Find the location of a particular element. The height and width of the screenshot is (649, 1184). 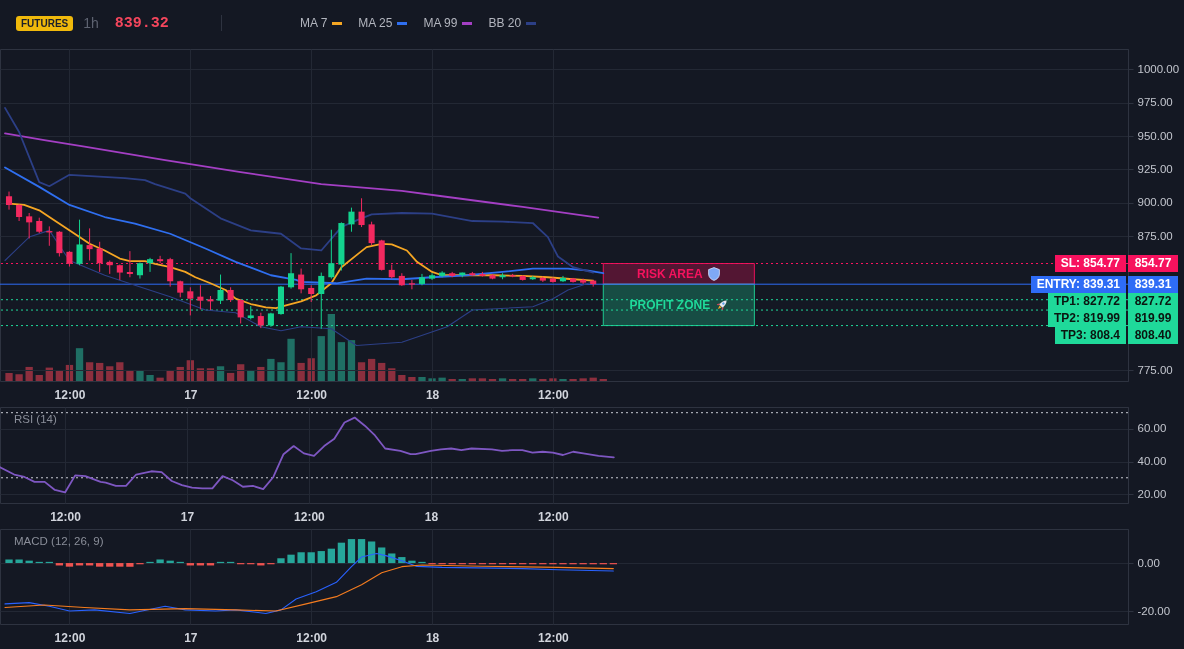

ref-line-label: TP2: 819.99 is located at coordinates (1086, 318).